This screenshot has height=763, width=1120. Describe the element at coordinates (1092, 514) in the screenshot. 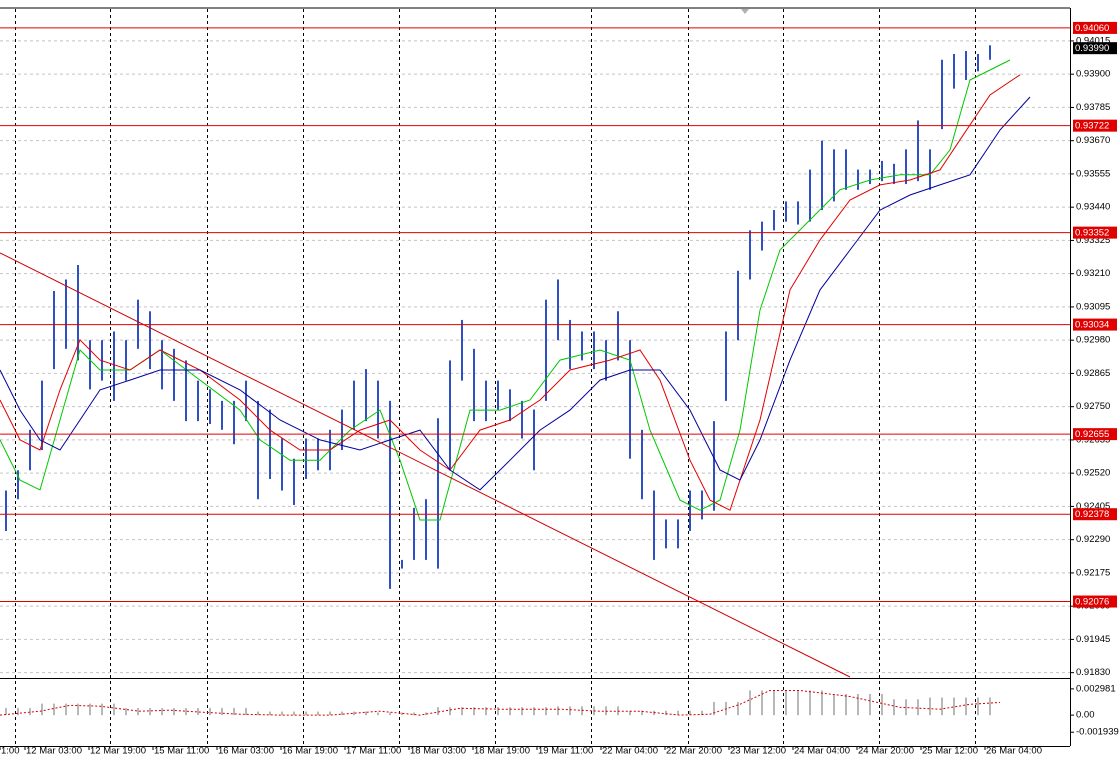

I see `level-label: 0.92378` at that location.